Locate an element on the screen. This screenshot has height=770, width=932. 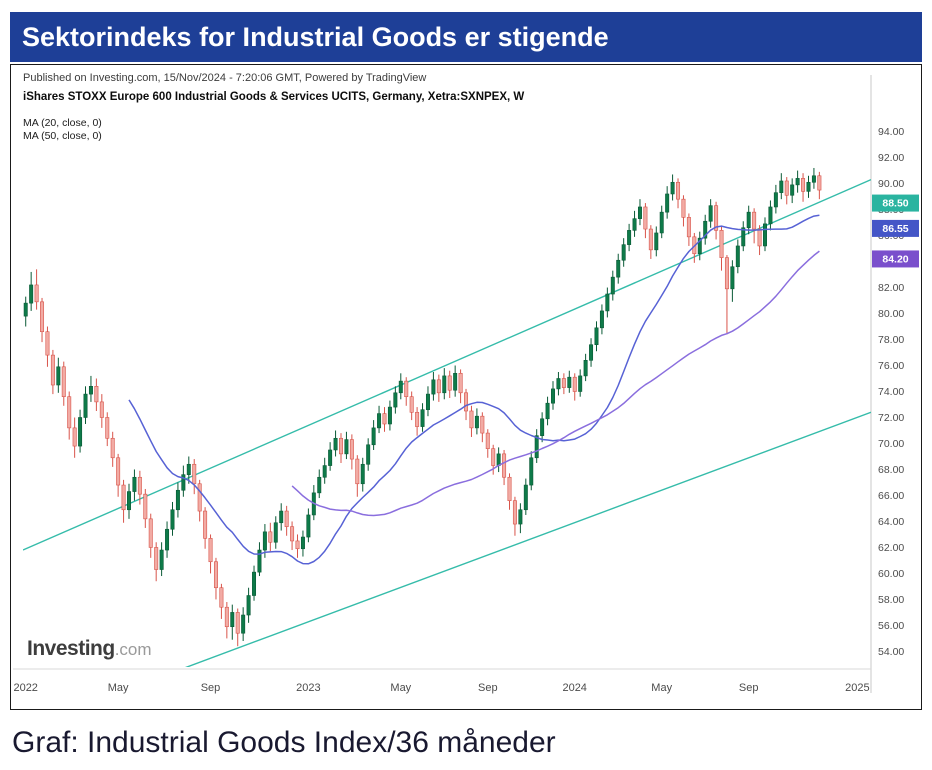
svg-text: 90.00 is located at coordinates (891, 184).